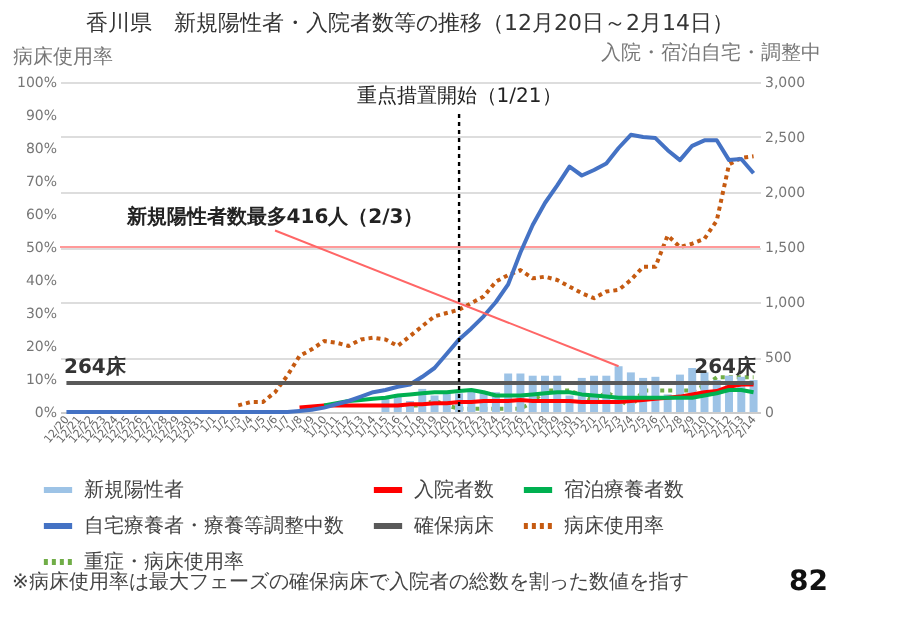  Describe the element at coordinates (350, 582) in the screenshot. I see `text: ※病床使用率は最大フェーズの確保病床で入院者の総数を割った数値を指す` at that location.